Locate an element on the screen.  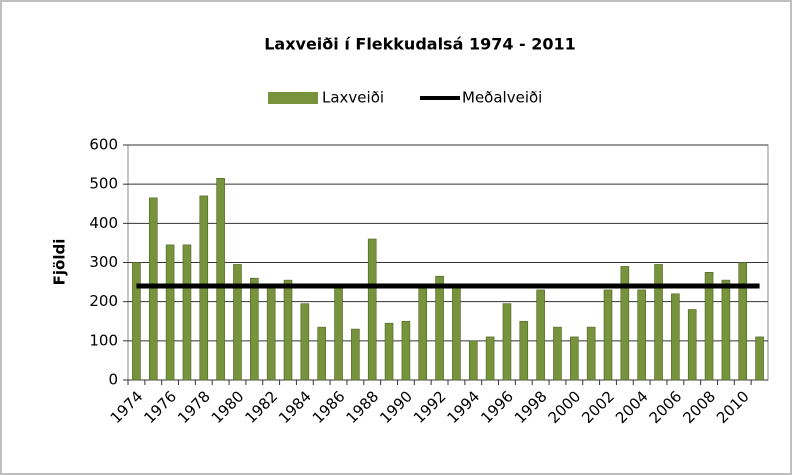
legend-label: Meðalveiði is located at coordinates (502, 98).